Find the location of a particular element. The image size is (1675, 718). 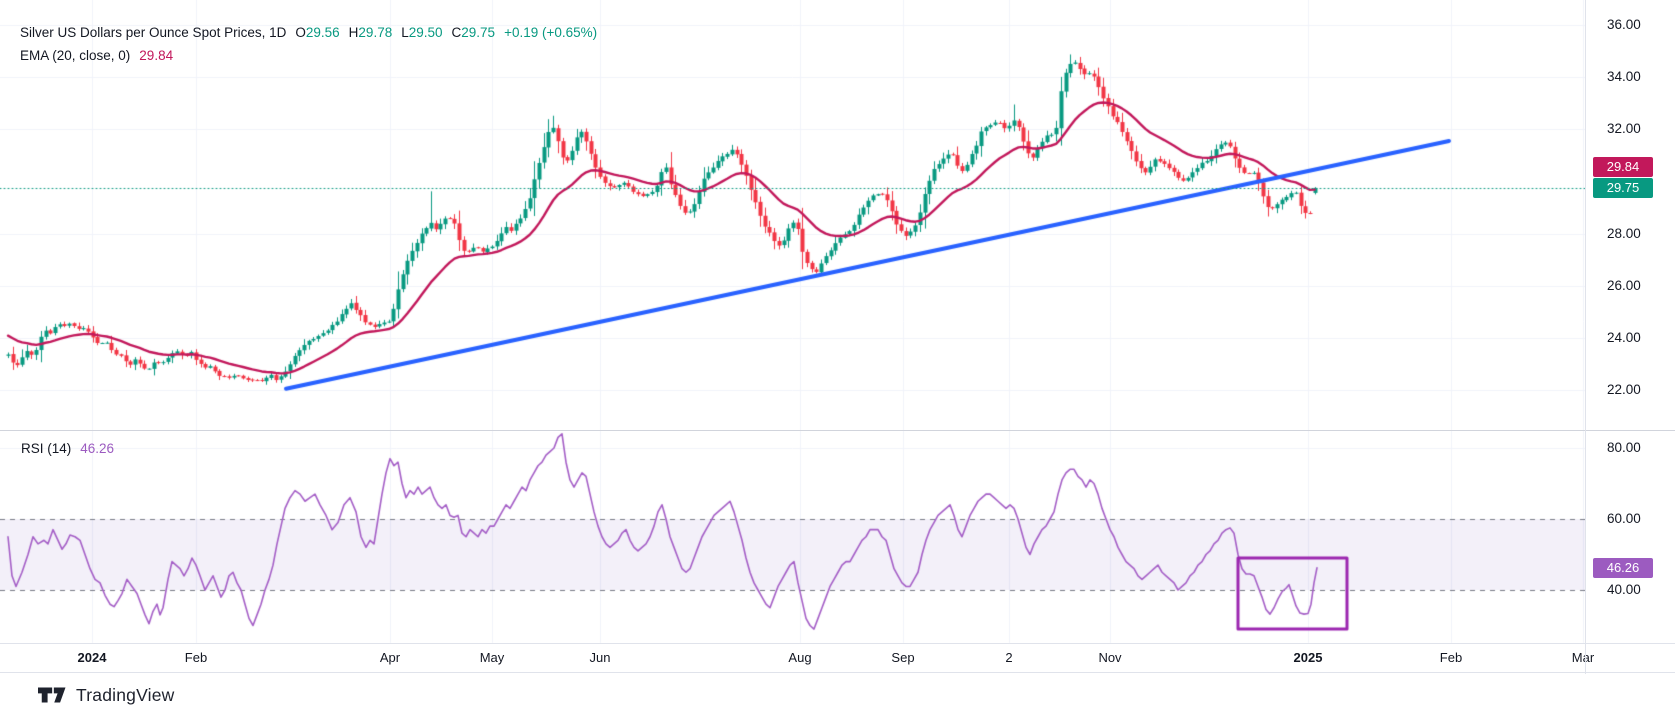

rsi-legend-row: RSI (14) 46.26 is located at coordinates (67, 448).